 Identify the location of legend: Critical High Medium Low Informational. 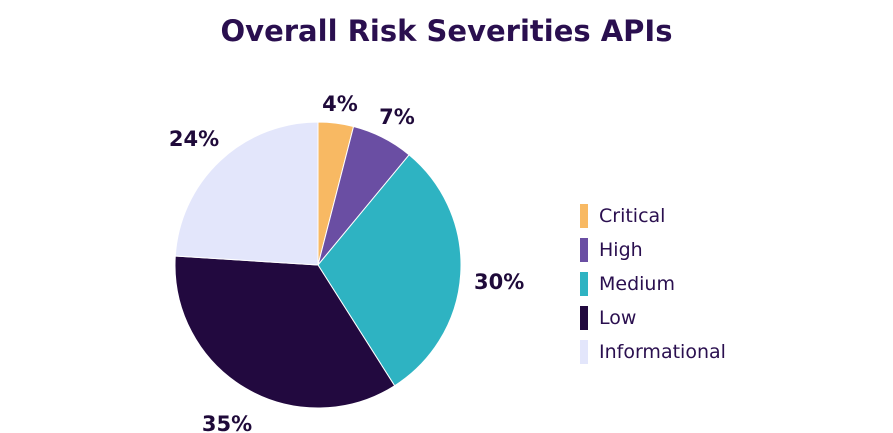
(653, 284).